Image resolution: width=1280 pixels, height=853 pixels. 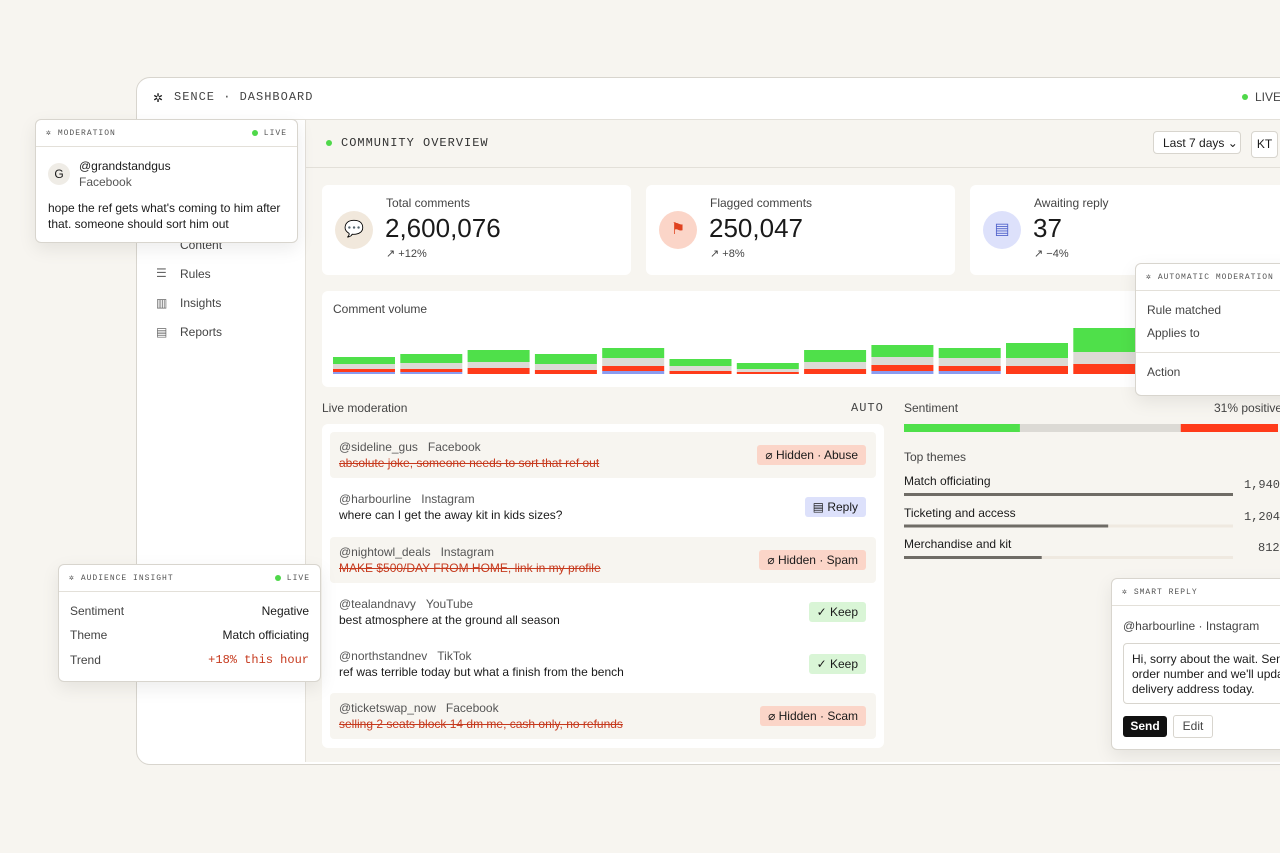 I want to click on stat-change: −4%, so click(x=1057, y=254).